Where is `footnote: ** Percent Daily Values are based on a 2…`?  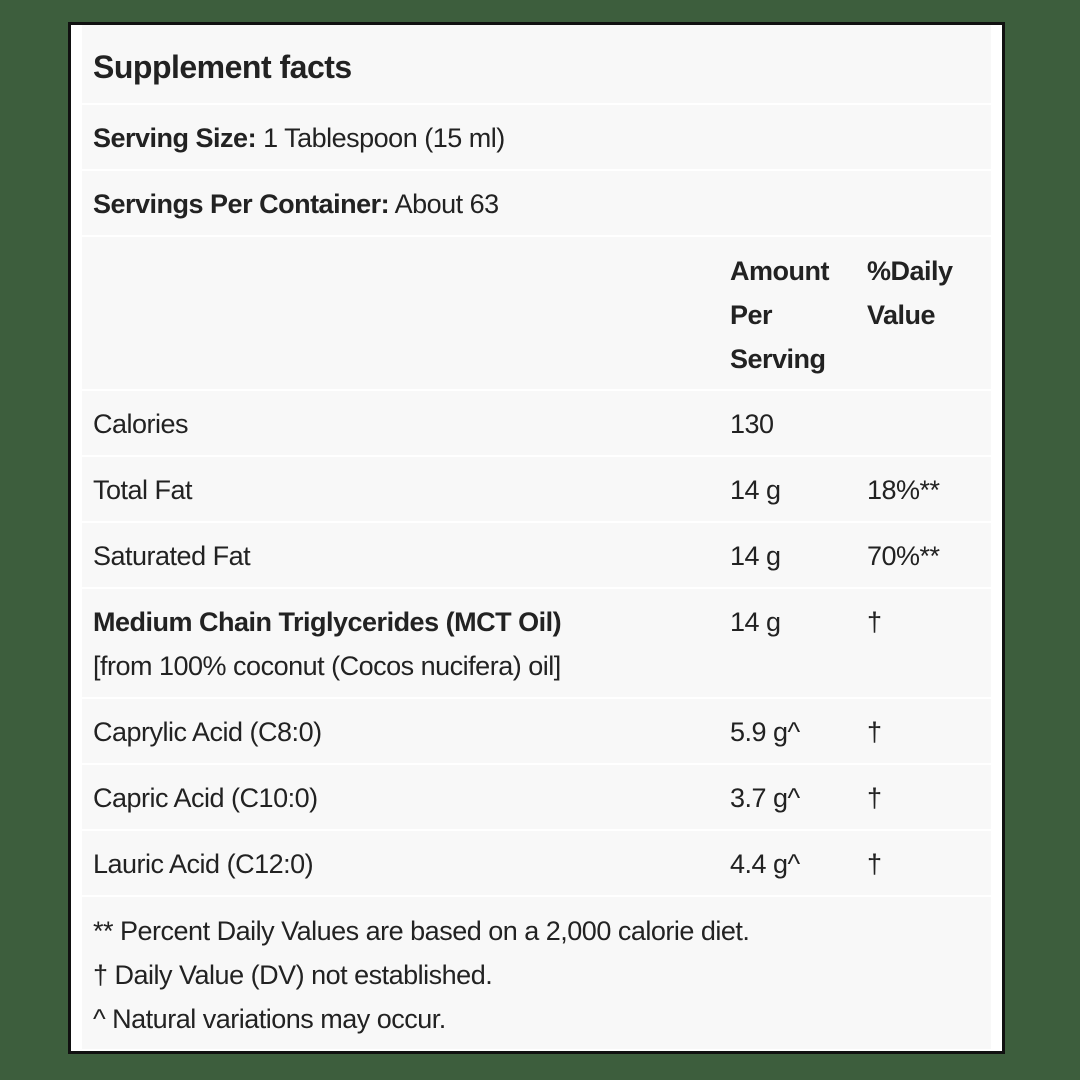
footnote: ** Percent Daily Values are based on a 2… is located at coordinates (421, 931).